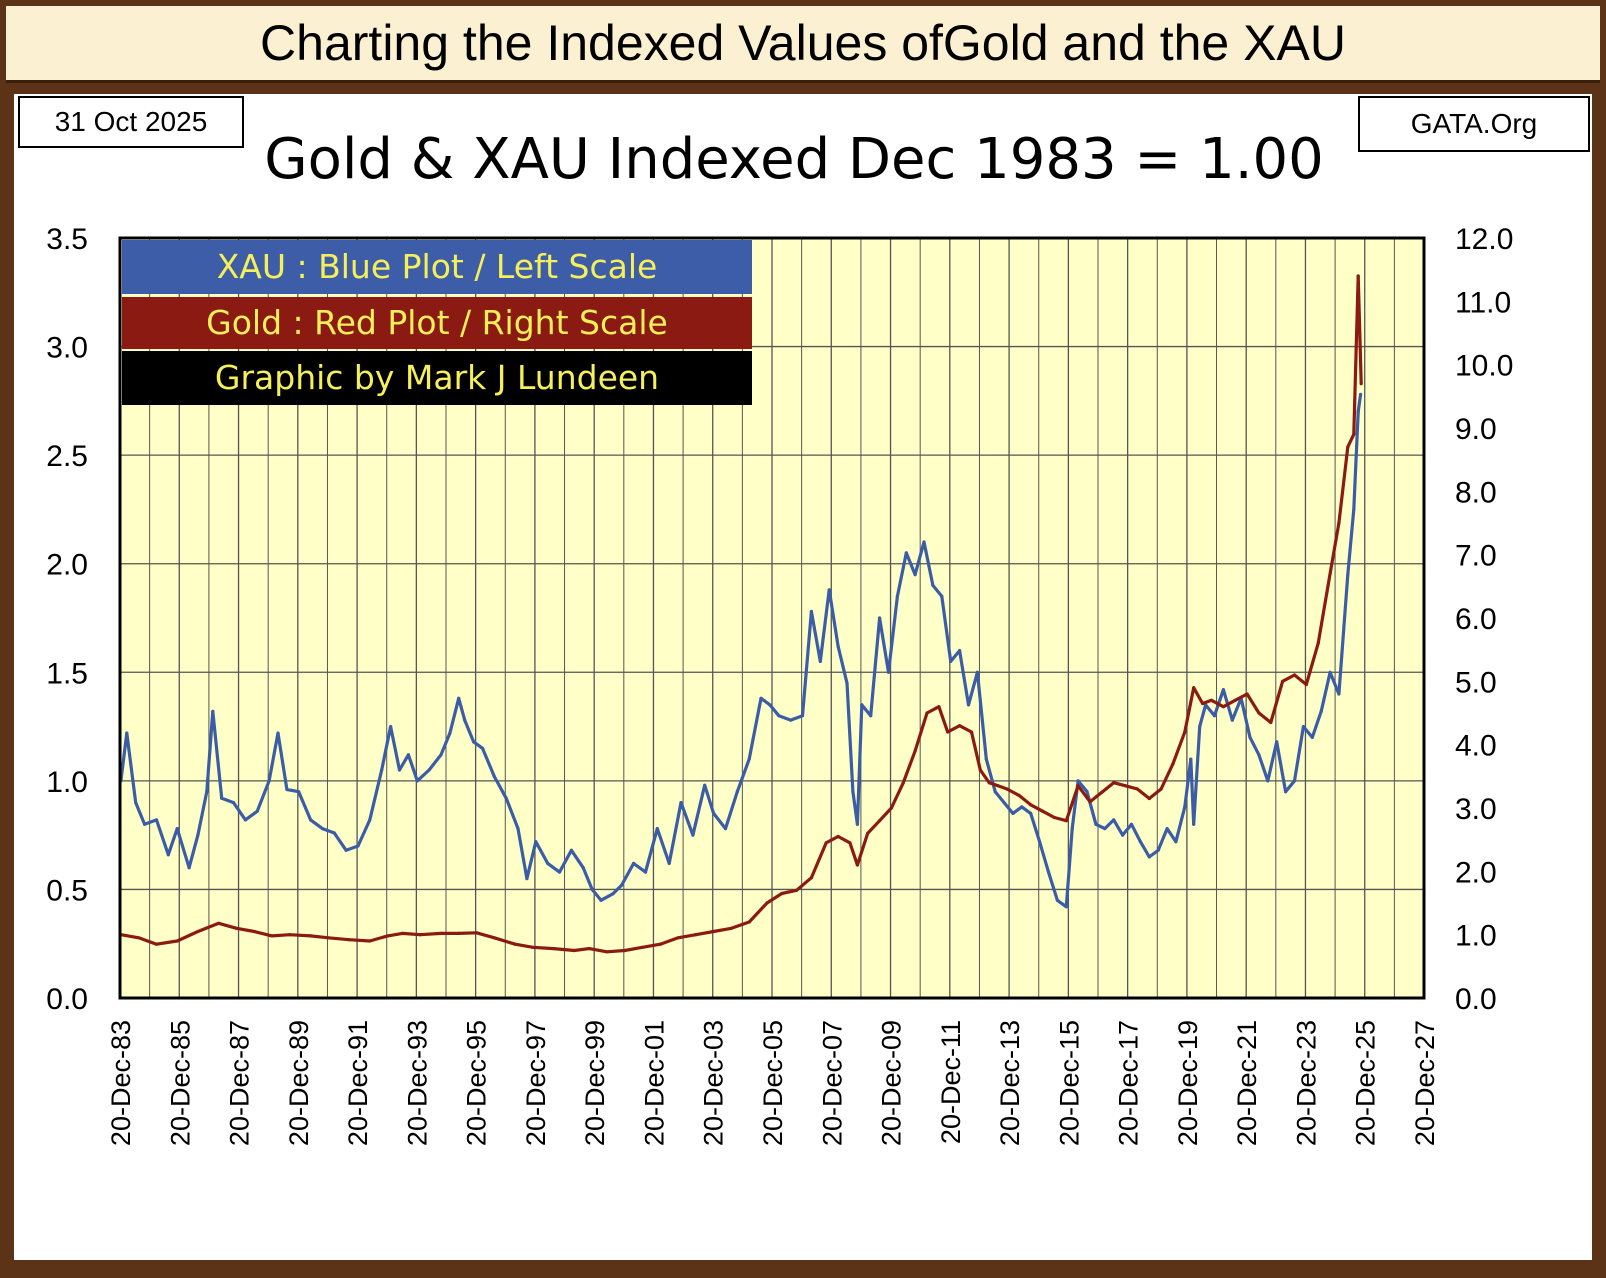 The width and height of the screenshot is (1606, 1278). Describe the element at coordinates (1476, 429) in the screenshot. I see `y-right-tick-label: 9.0` at that location.